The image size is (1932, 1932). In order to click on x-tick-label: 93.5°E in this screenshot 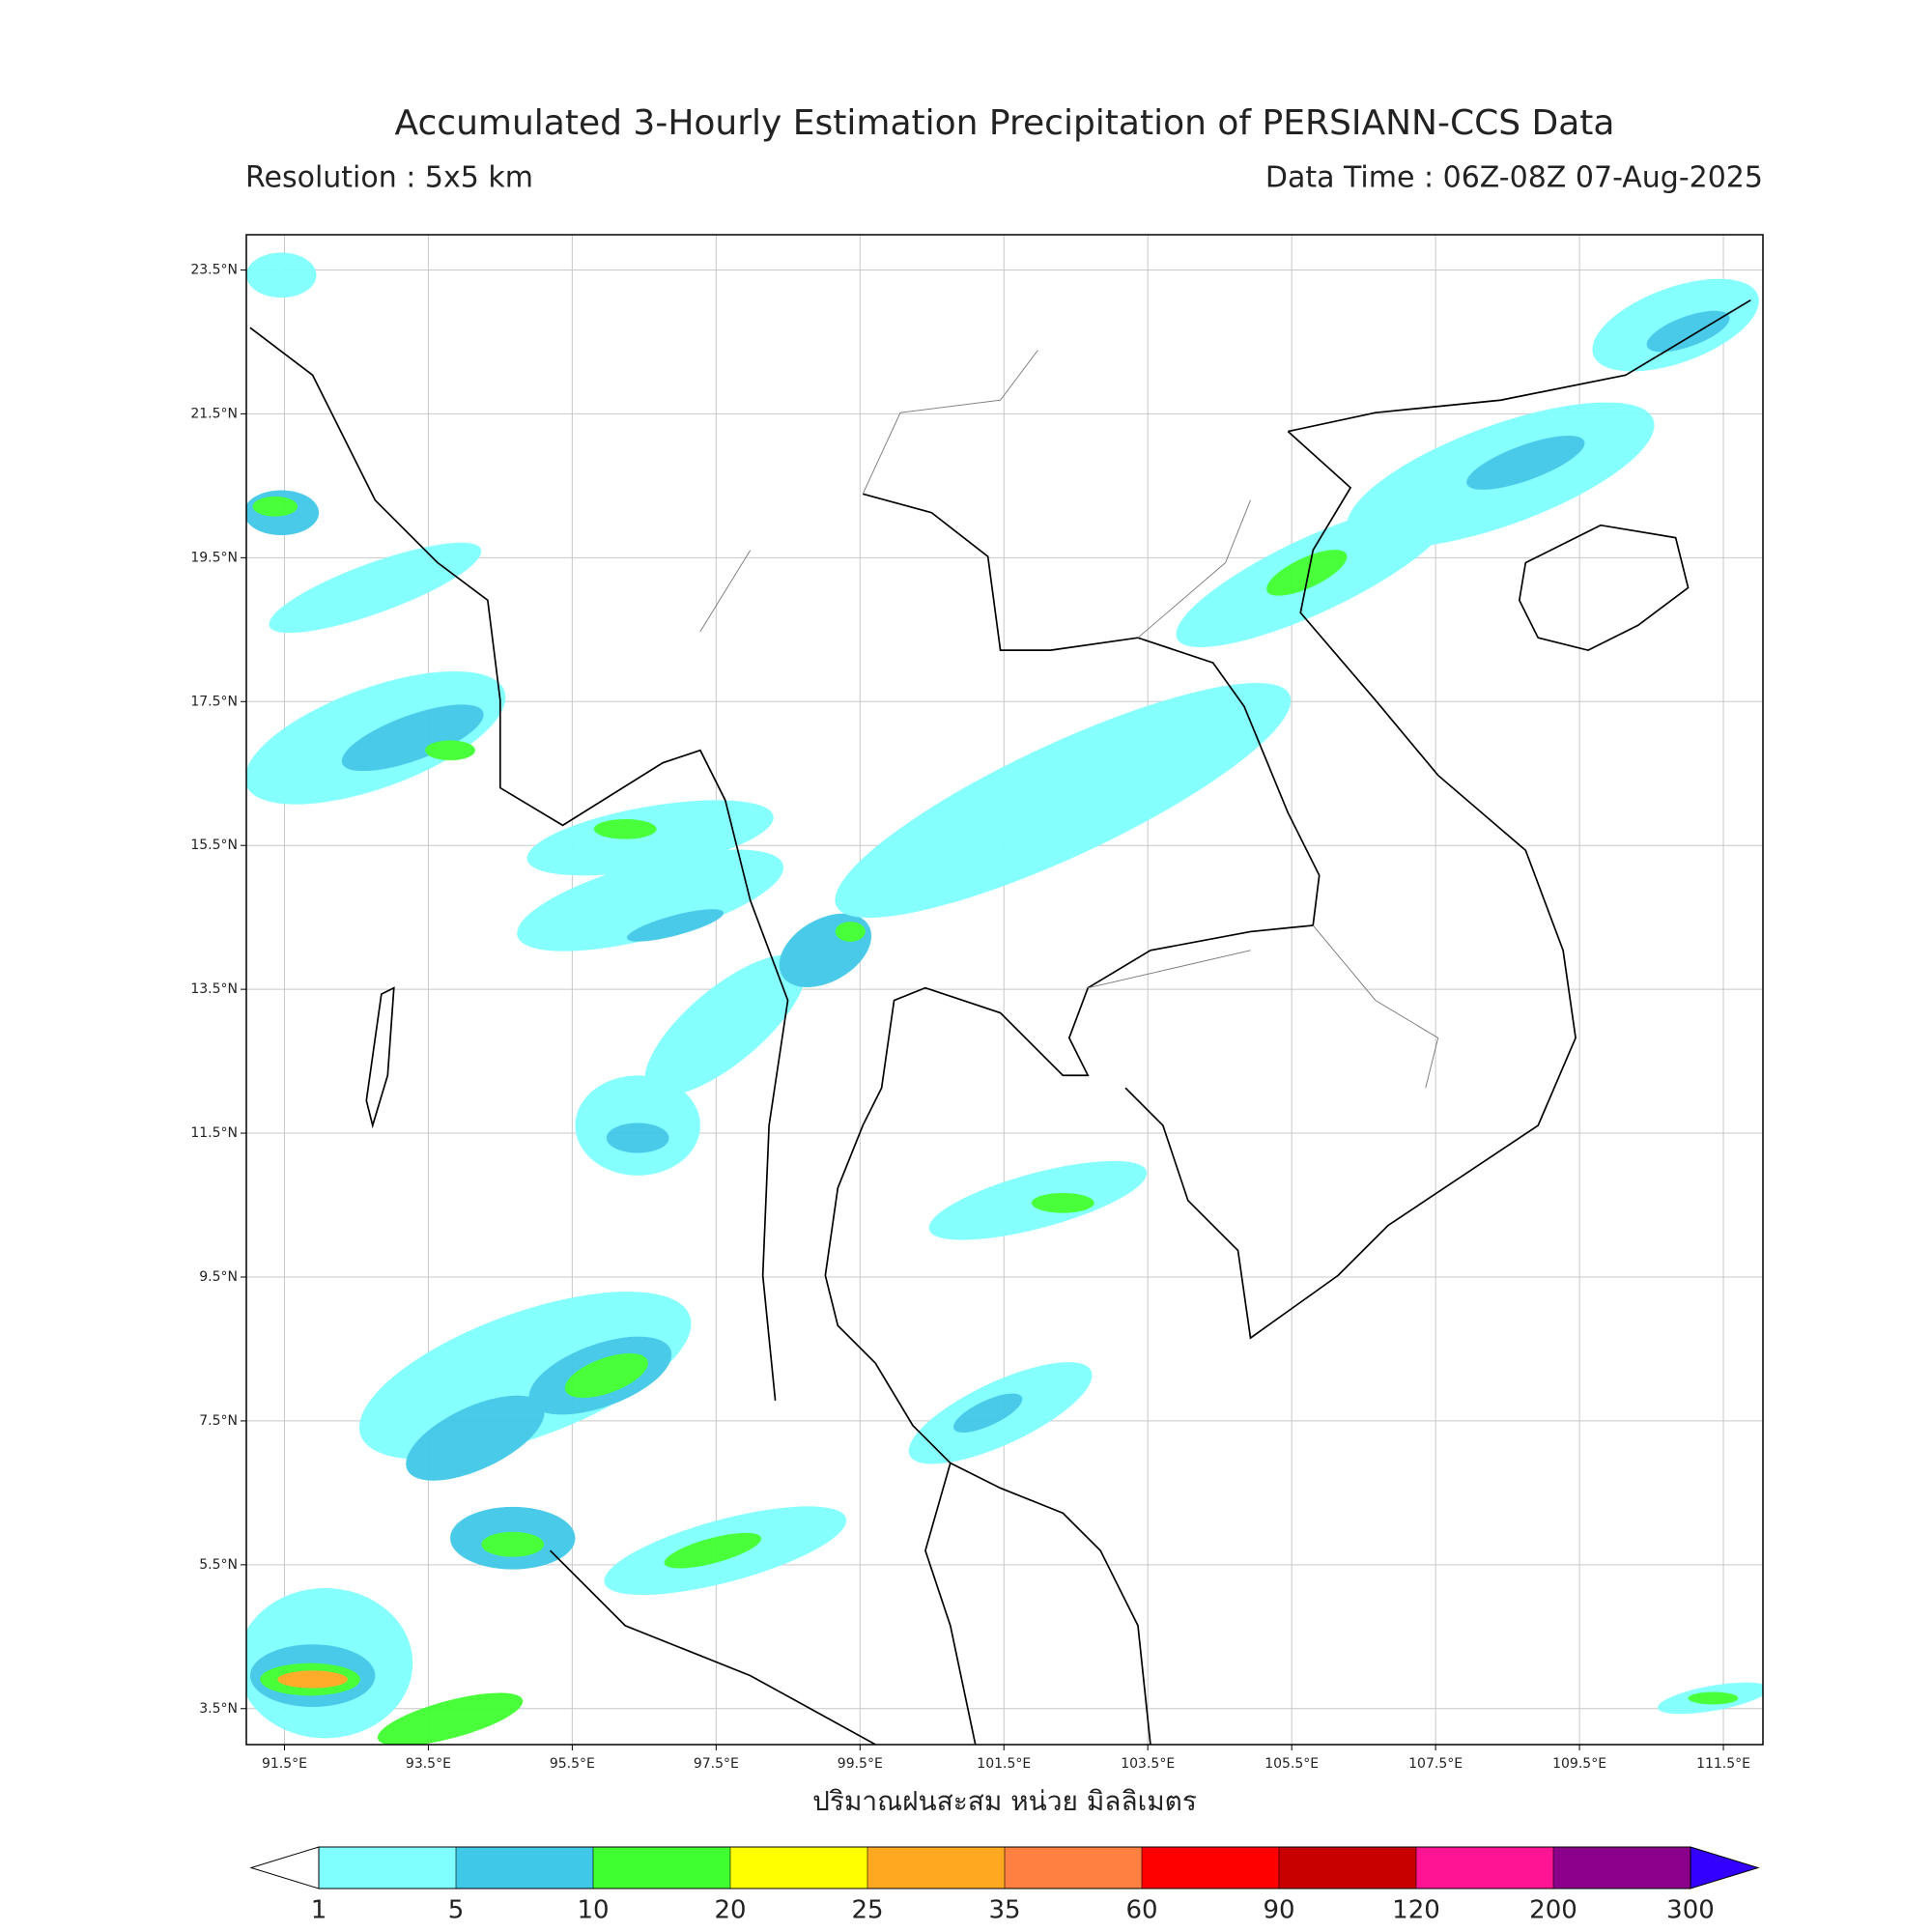, I will do `click(428, 1764)`.